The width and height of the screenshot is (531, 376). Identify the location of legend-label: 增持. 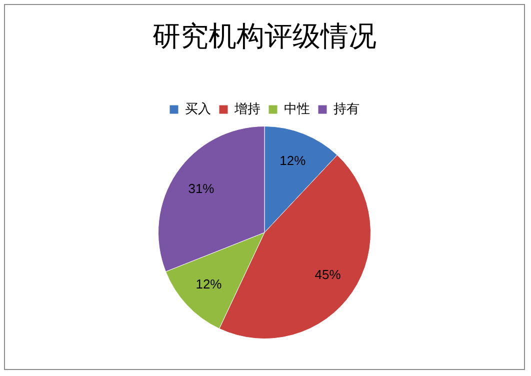
(247, 108).